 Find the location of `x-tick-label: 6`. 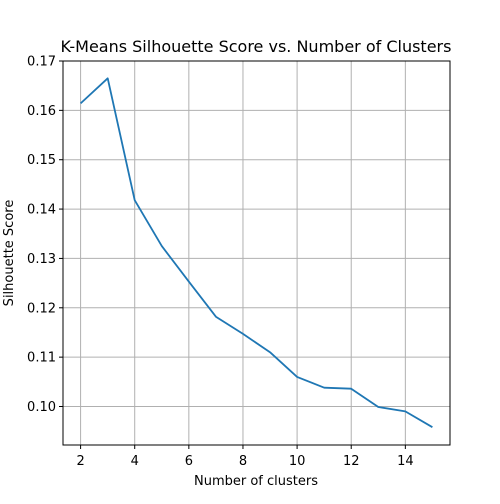

x-tick-label: 6 is located at coordinates (189, 461).